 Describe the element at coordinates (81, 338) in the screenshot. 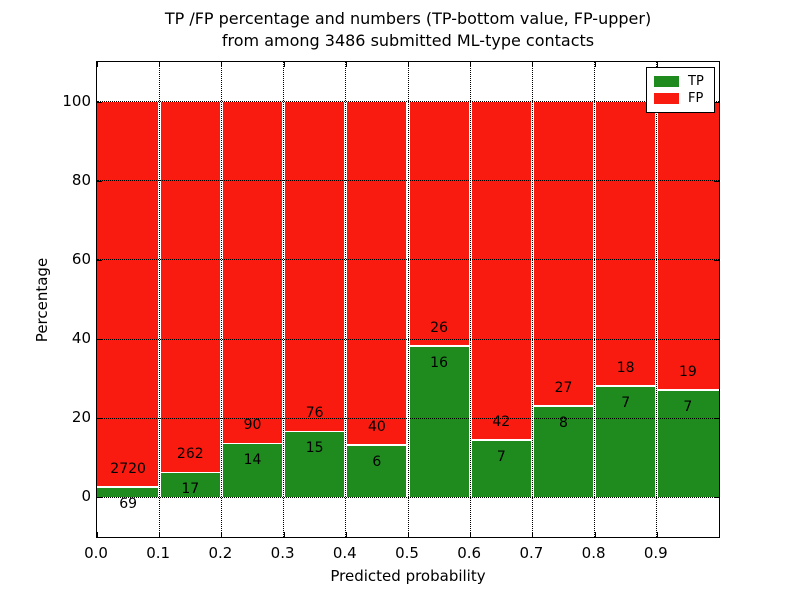

I see `y-tick-label: 40` at that location.